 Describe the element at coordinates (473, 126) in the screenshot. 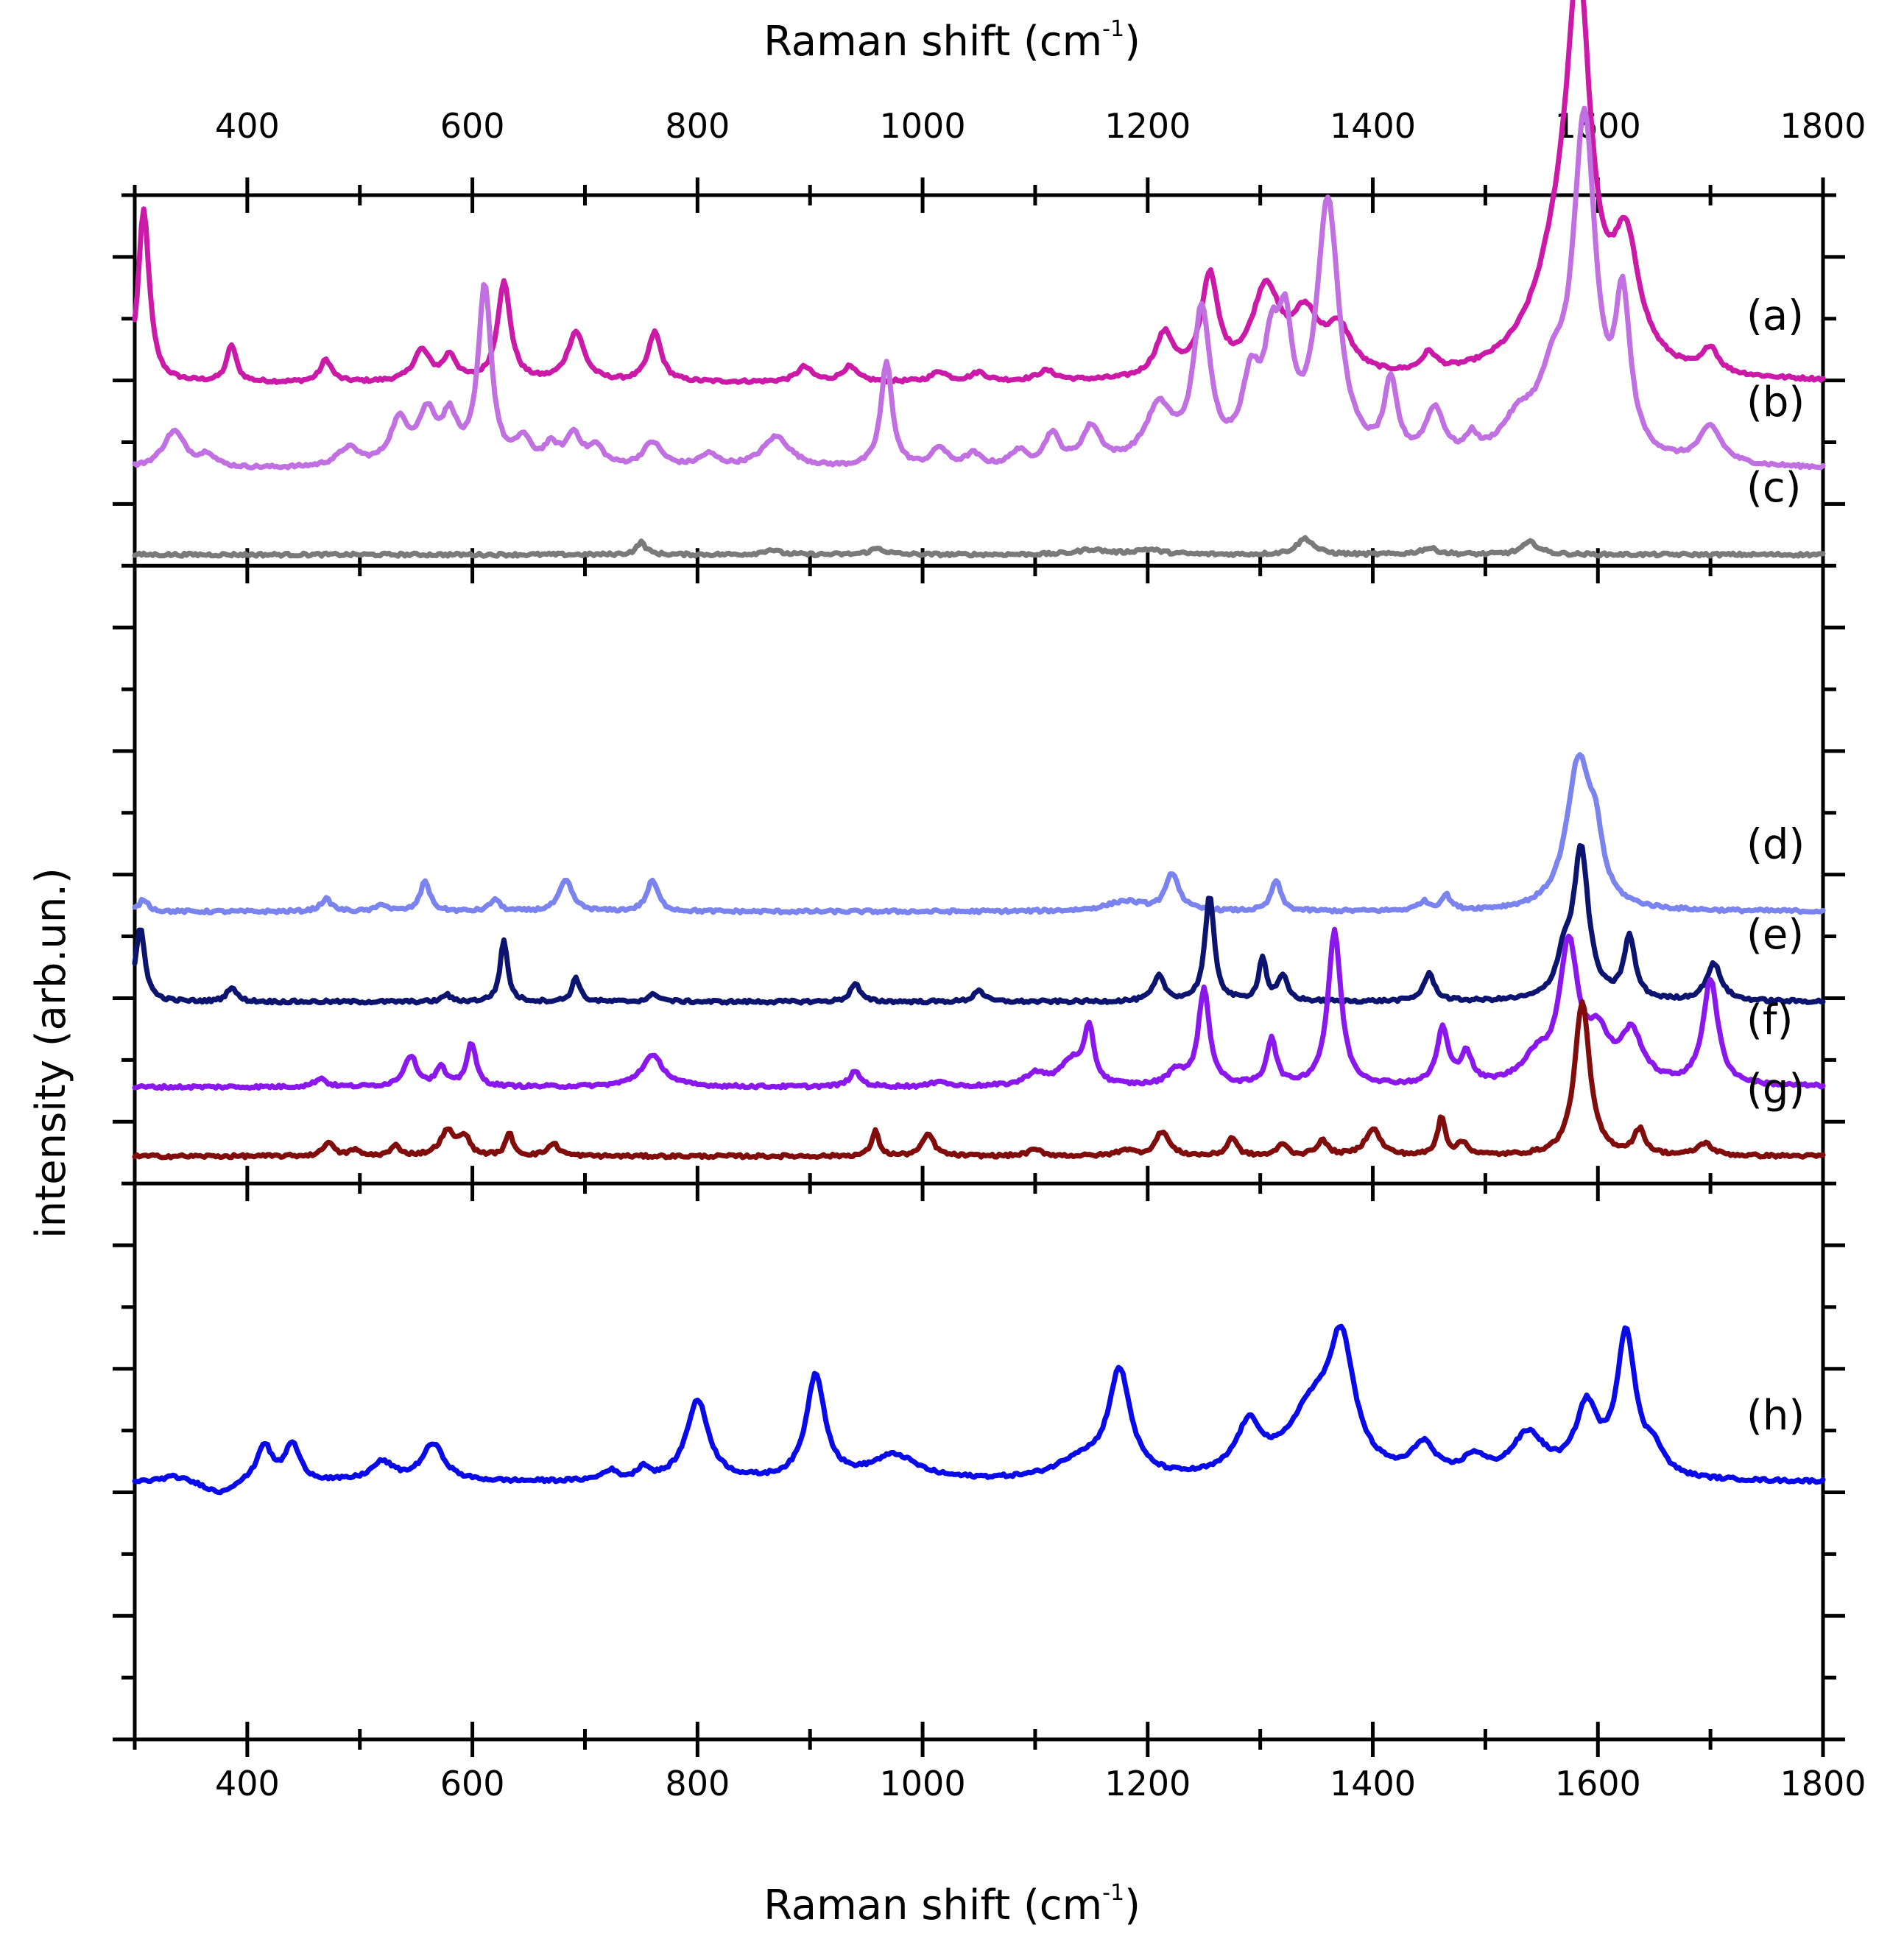

I see `x-tick-label-top: 600` at that location.